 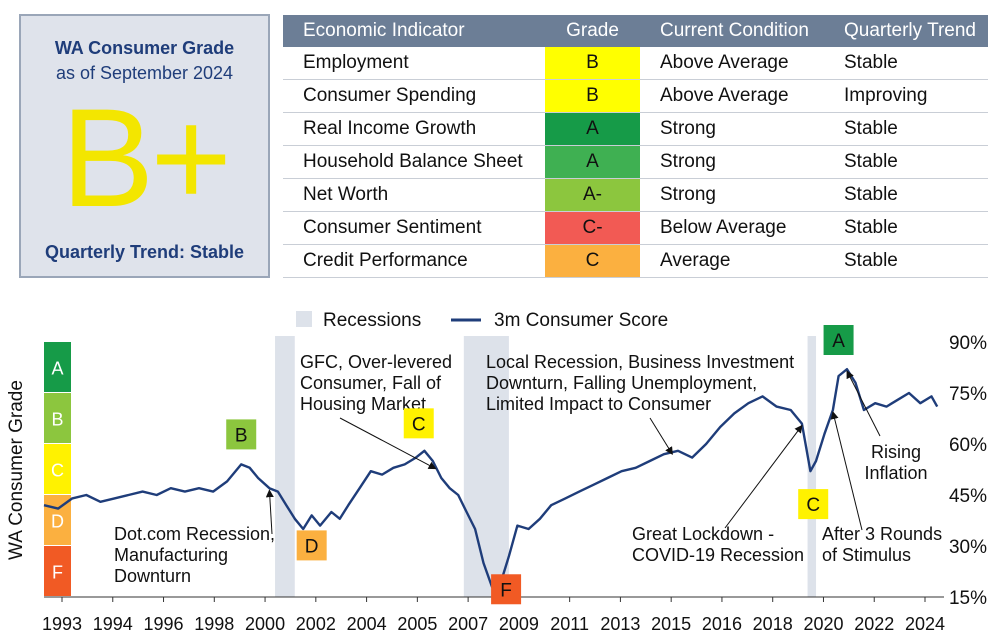 What do you see at coordinates (304, 319) in the screenshot?
I see `legend-recession-swatch` at bounding box center [304, 319].